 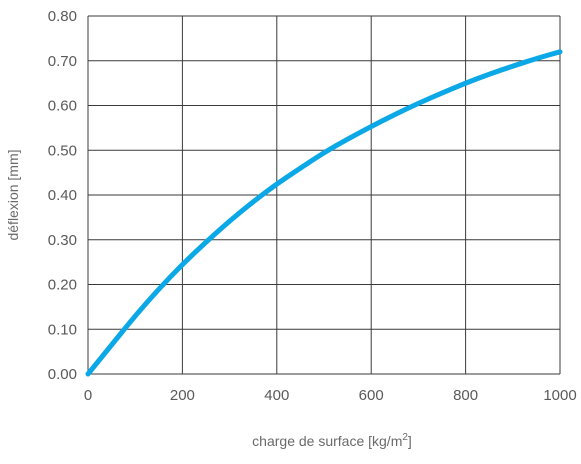 What do you see at coordinates (62, 374) in the screenshot?
I see `y-tick-label: 0.00` at bounding box center [62, 374].